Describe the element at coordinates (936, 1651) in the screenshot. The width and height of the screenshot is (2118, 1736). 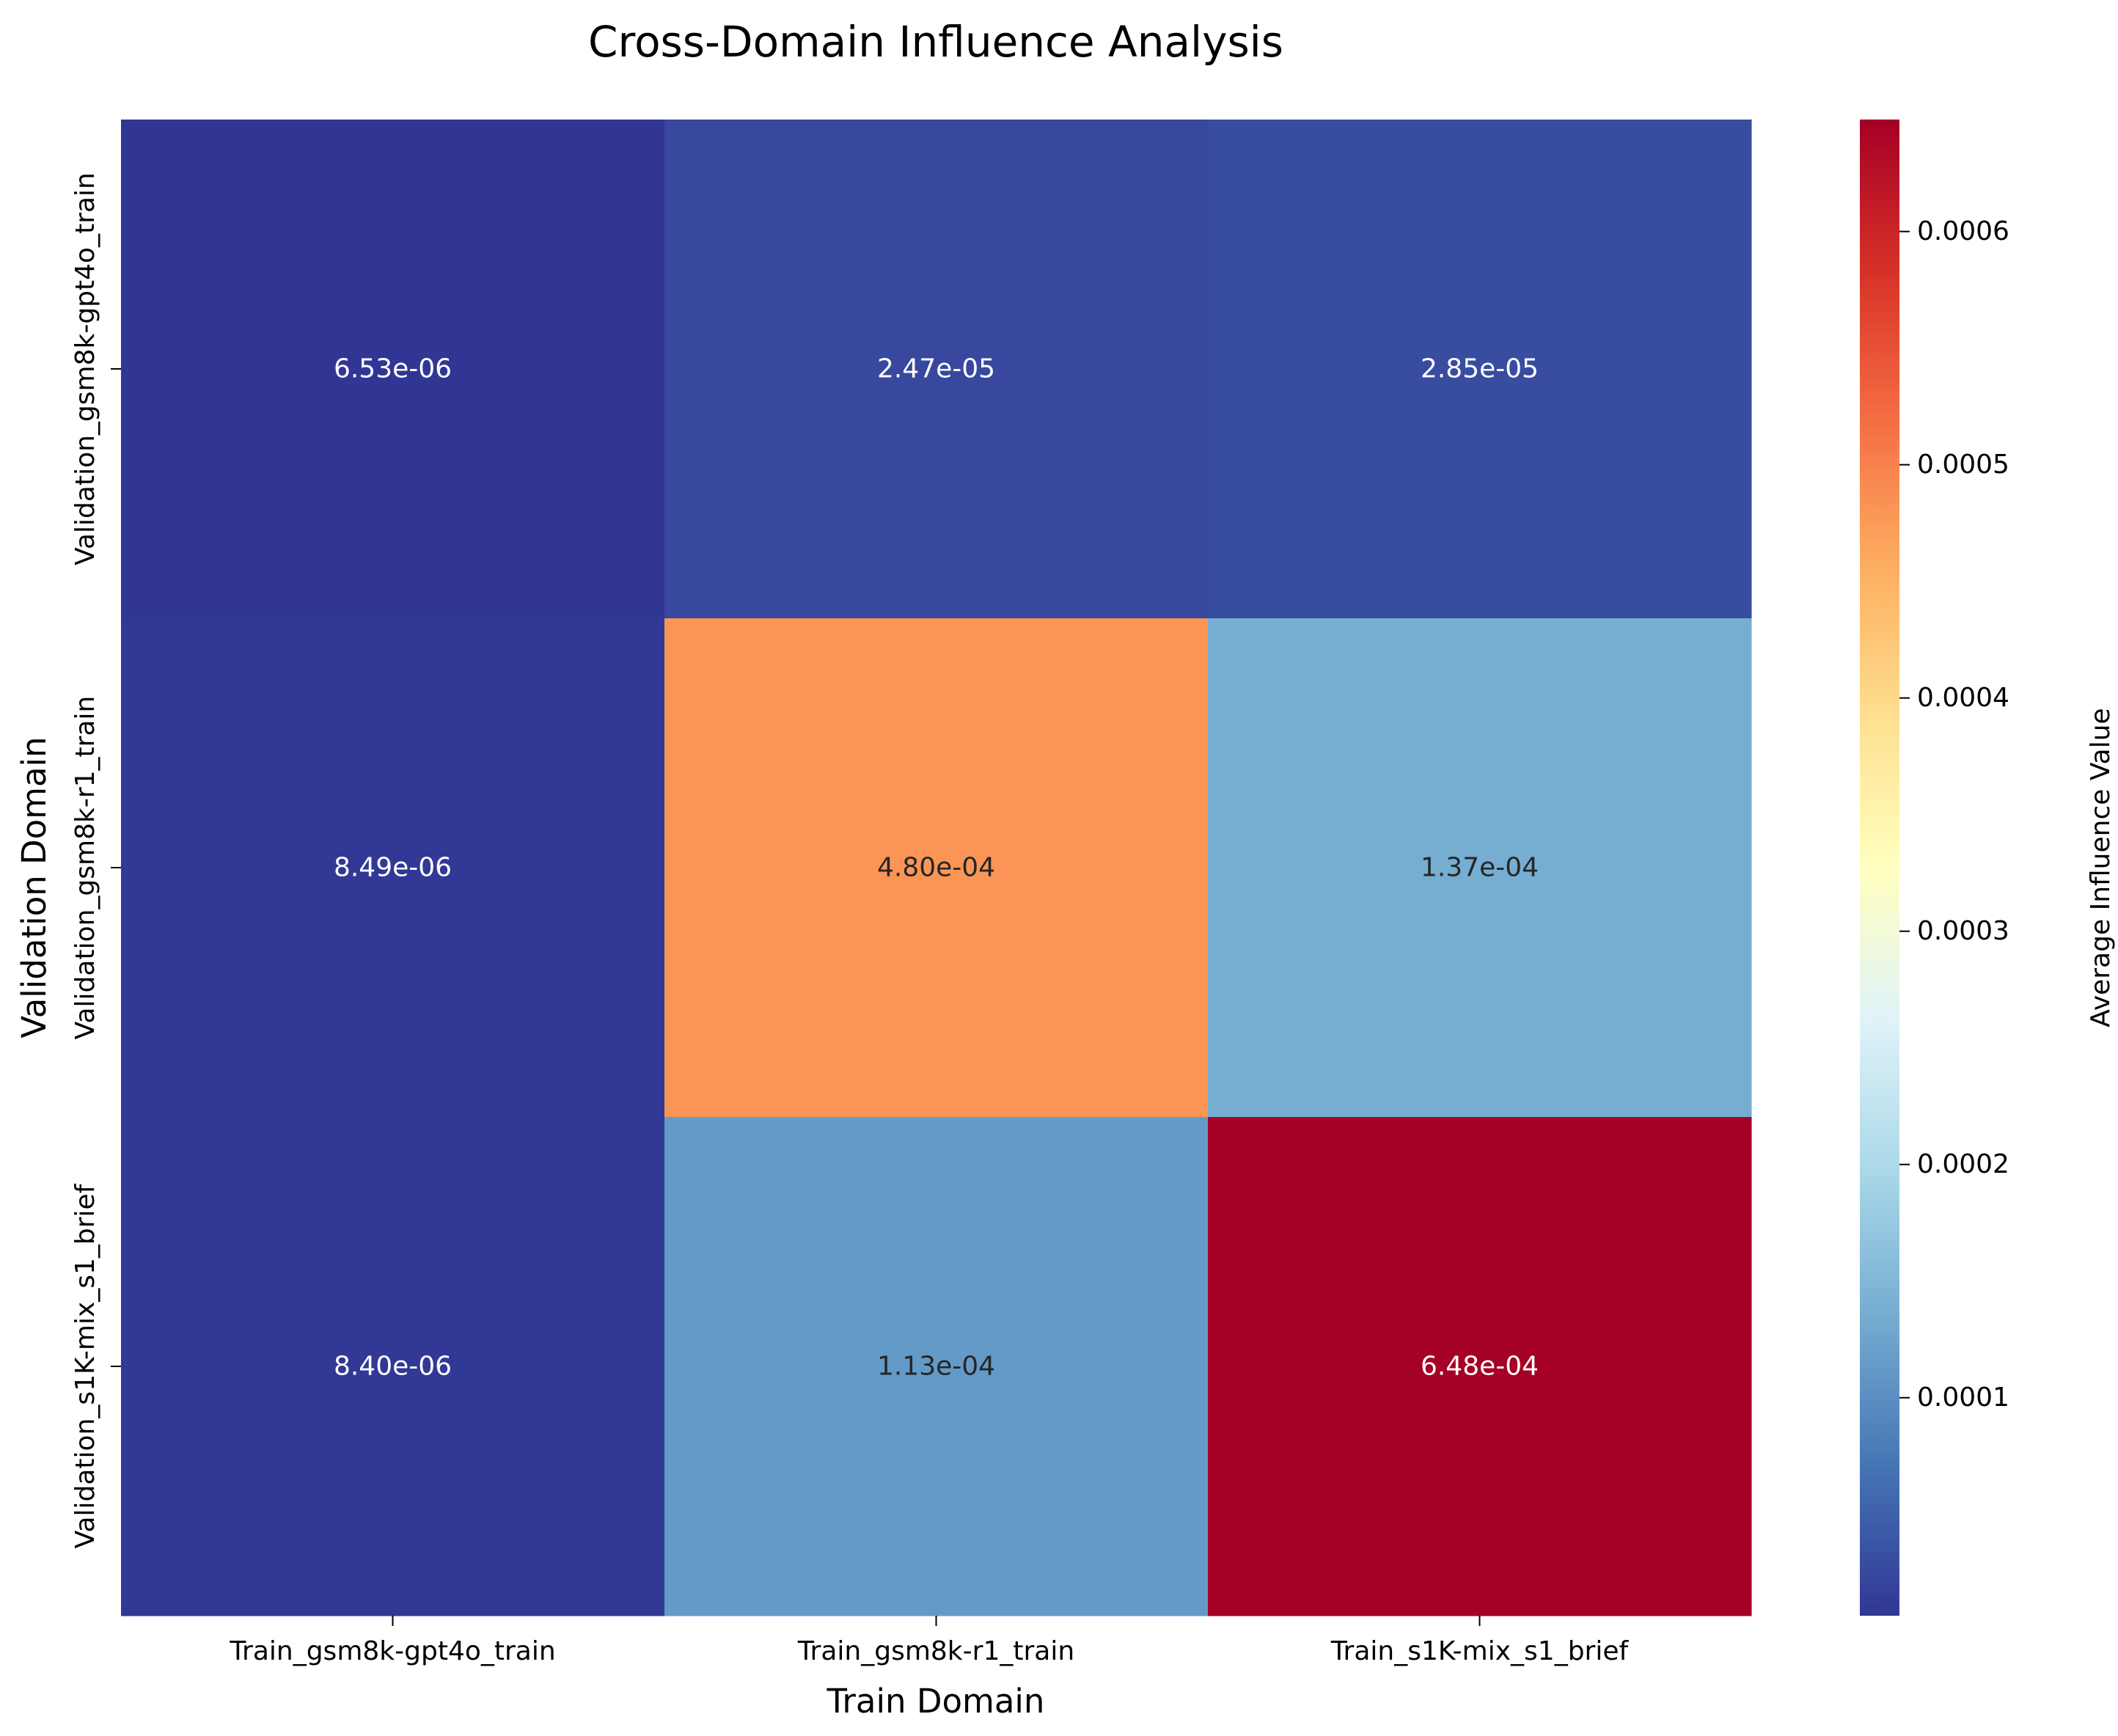
I see `x-tick-label: Train_gsm8k-r1_train` at that location.